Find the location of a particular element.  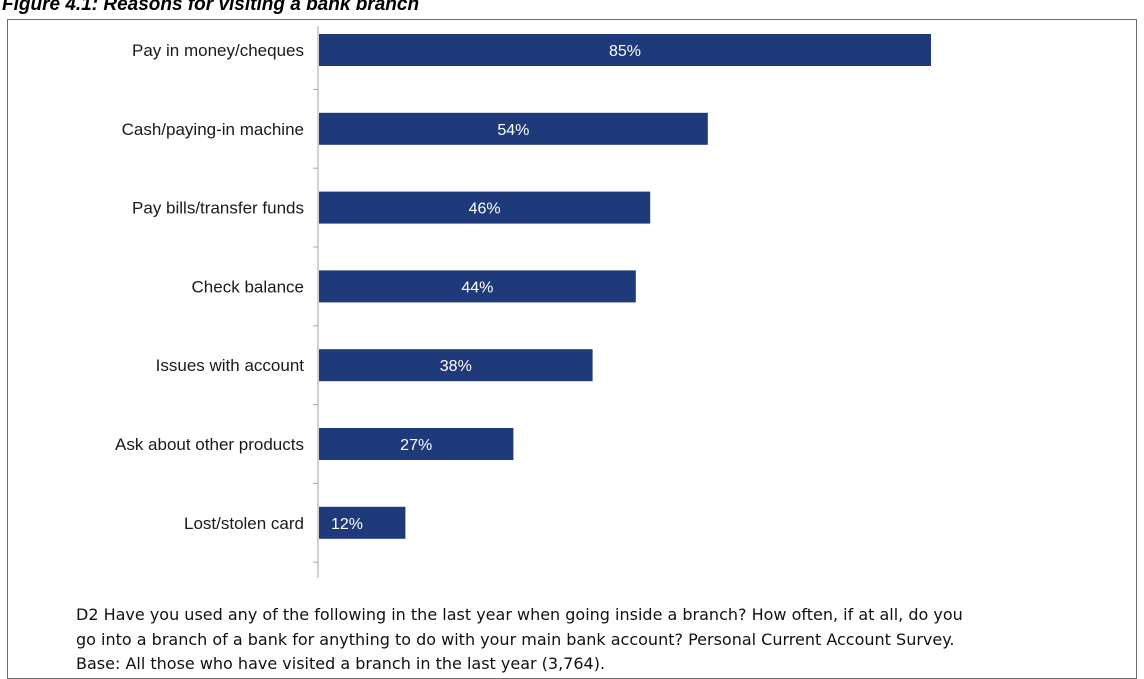

category-label: Lost/stolen card is located at coordinates (244, 523).